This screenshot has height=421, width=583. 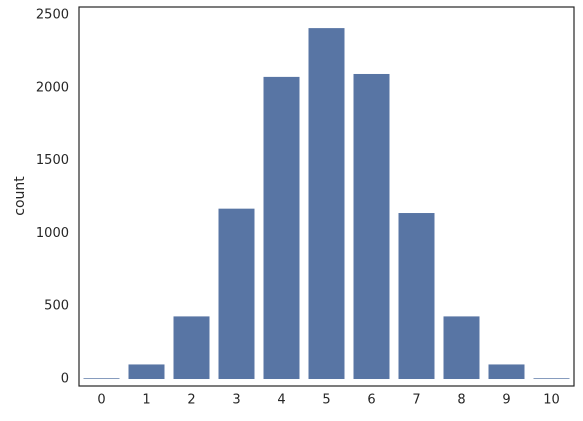 What do you see at coordinates (56, 306) in the screenshot?
I see `y-tick-label: 500` at bounding box center [56, 306].